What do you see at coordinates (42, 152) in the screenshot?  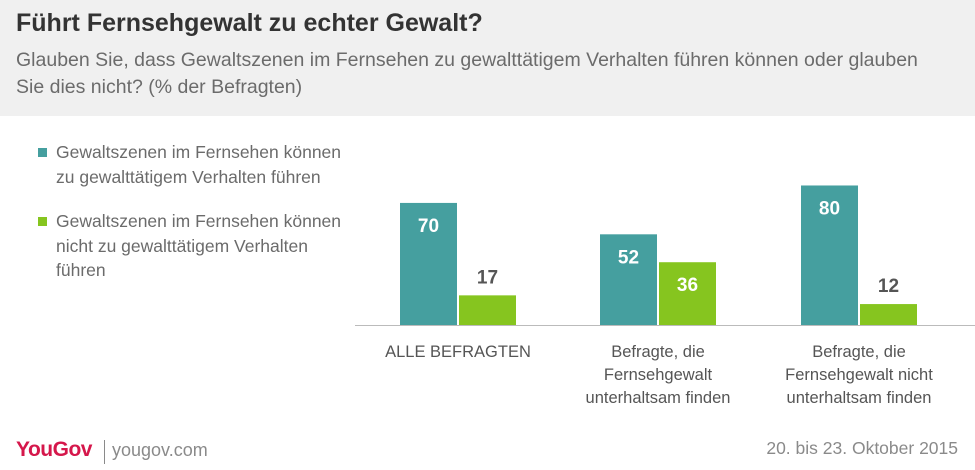 I see `legend-swatch-agree` at bounding box center [42, 152].